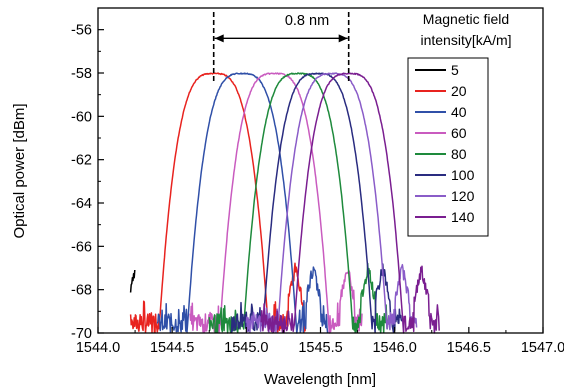 The width and height of the screenshot is (564, 392). Describe the element at coordinates (463, 196) in the screenshot. I see `legend-label-120: 120` at that location.